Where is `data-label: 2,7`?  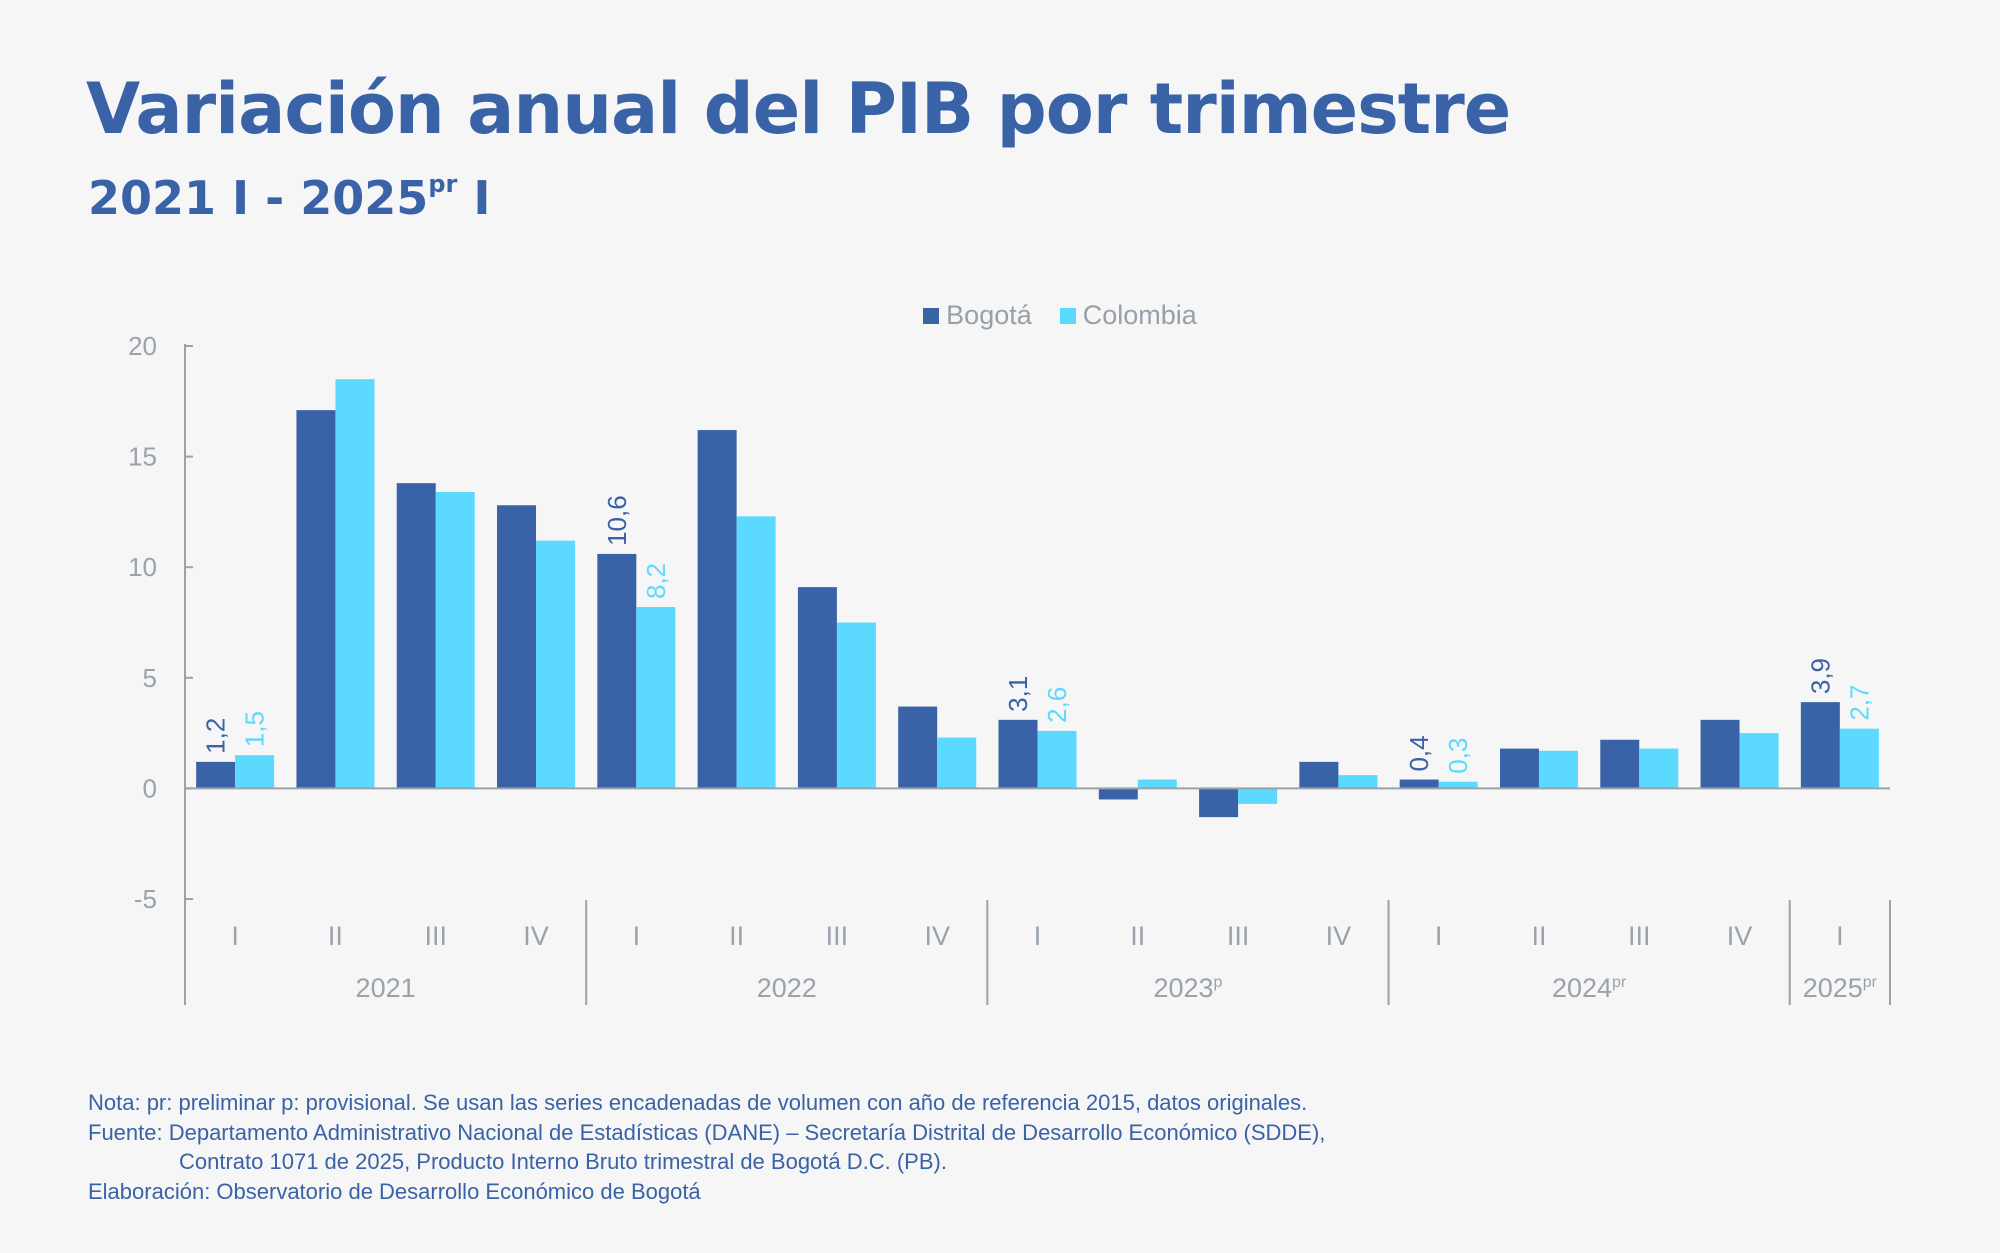 data-label: 2,7 is located at coordinates (1859, 703).